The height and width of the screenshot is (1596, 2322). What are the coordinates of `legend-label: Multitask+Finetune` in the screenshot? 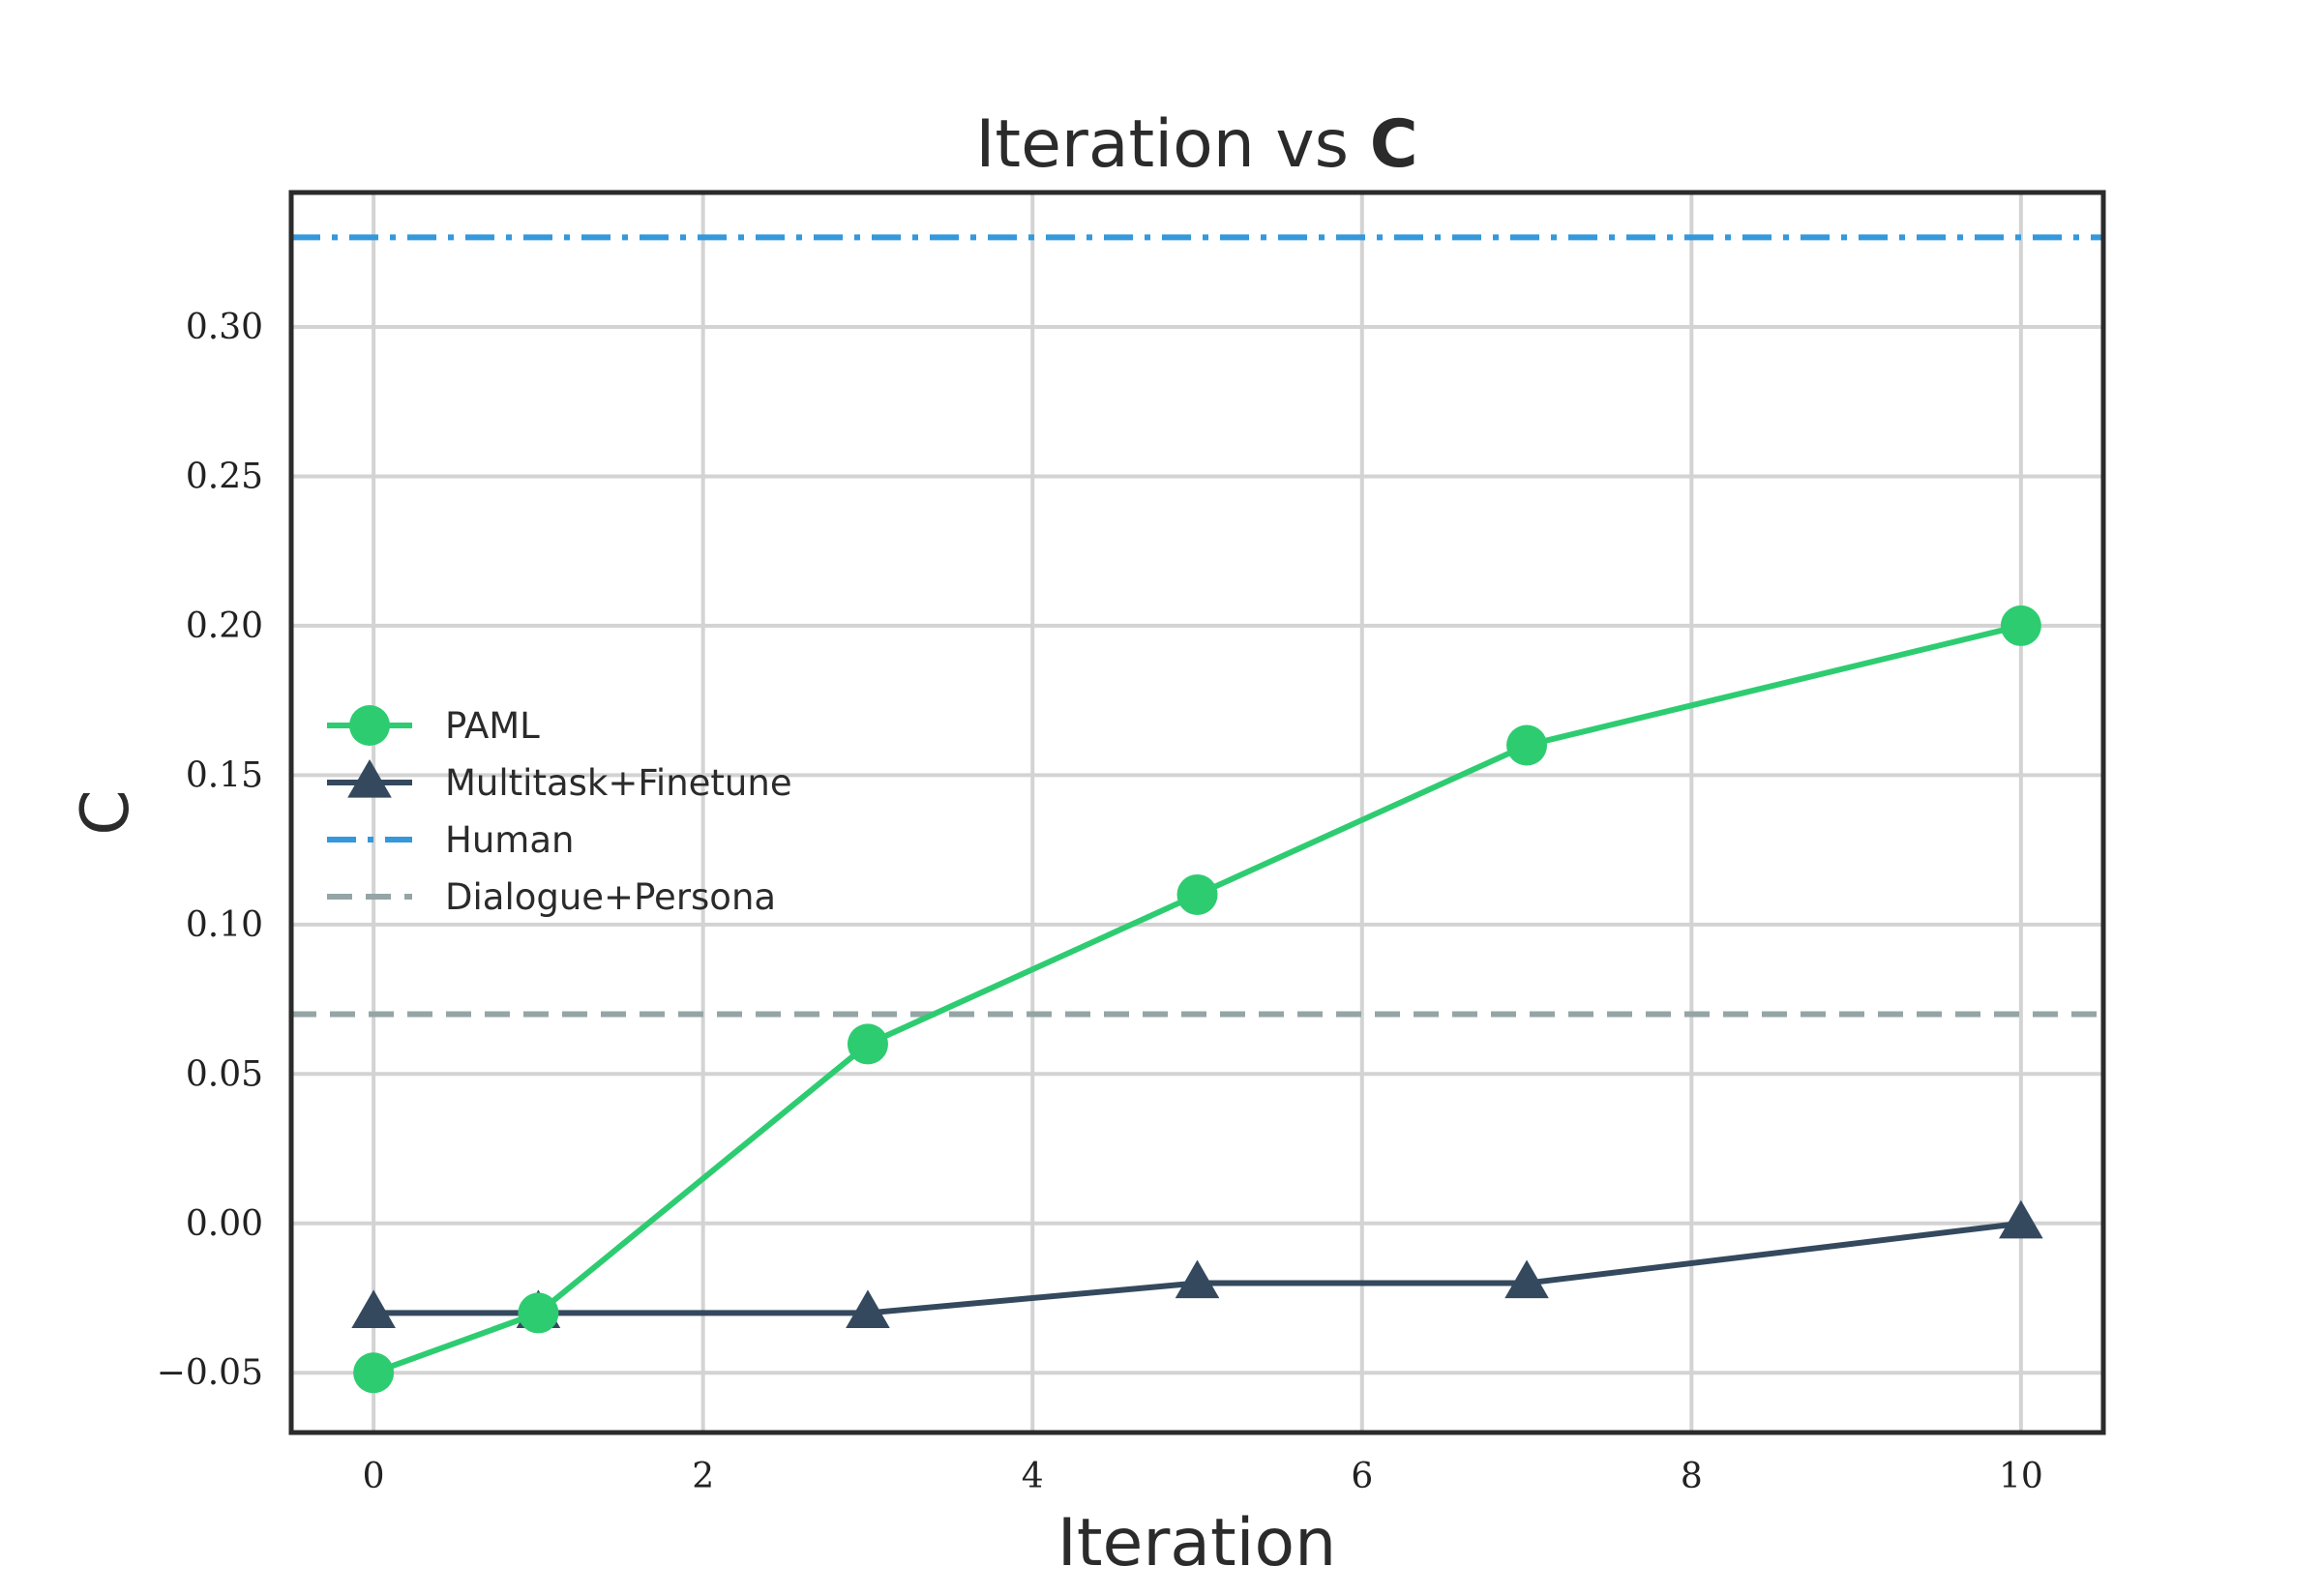 It's located at (618, 783).